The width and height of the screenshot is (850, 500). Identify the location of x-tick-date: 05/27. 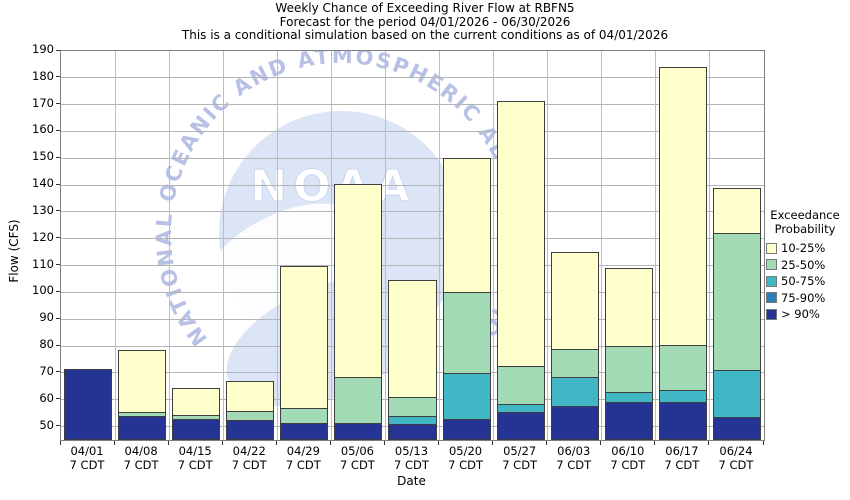
(520, 451).